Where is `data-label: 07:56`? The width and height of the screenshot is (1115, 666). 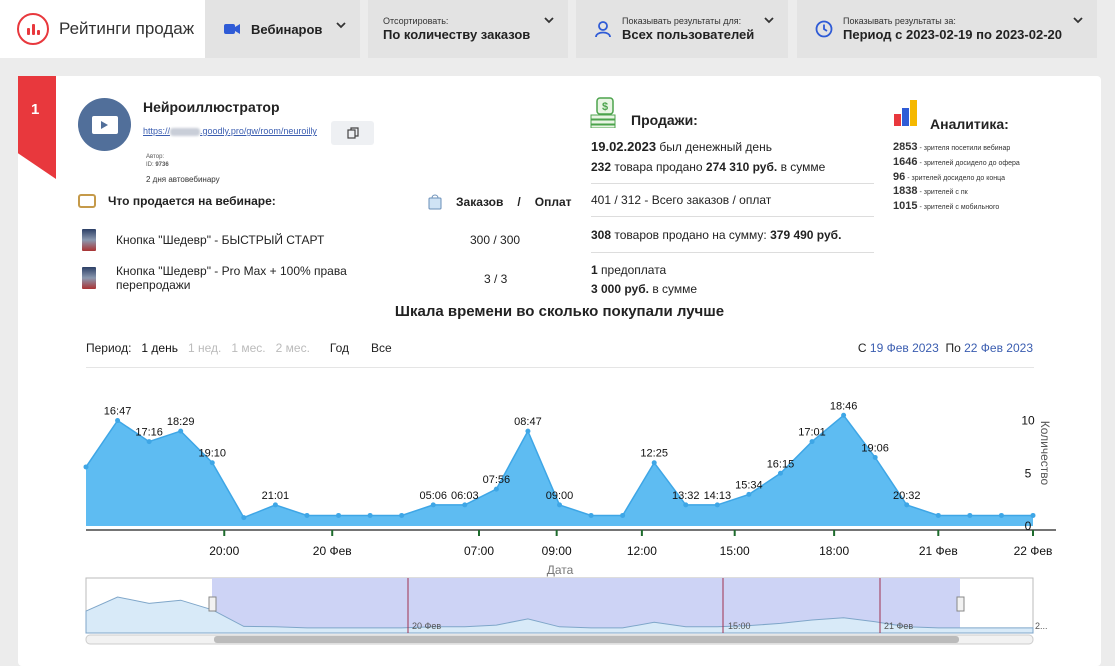
data-label: 07:56 is located at coordinates (497, 480).